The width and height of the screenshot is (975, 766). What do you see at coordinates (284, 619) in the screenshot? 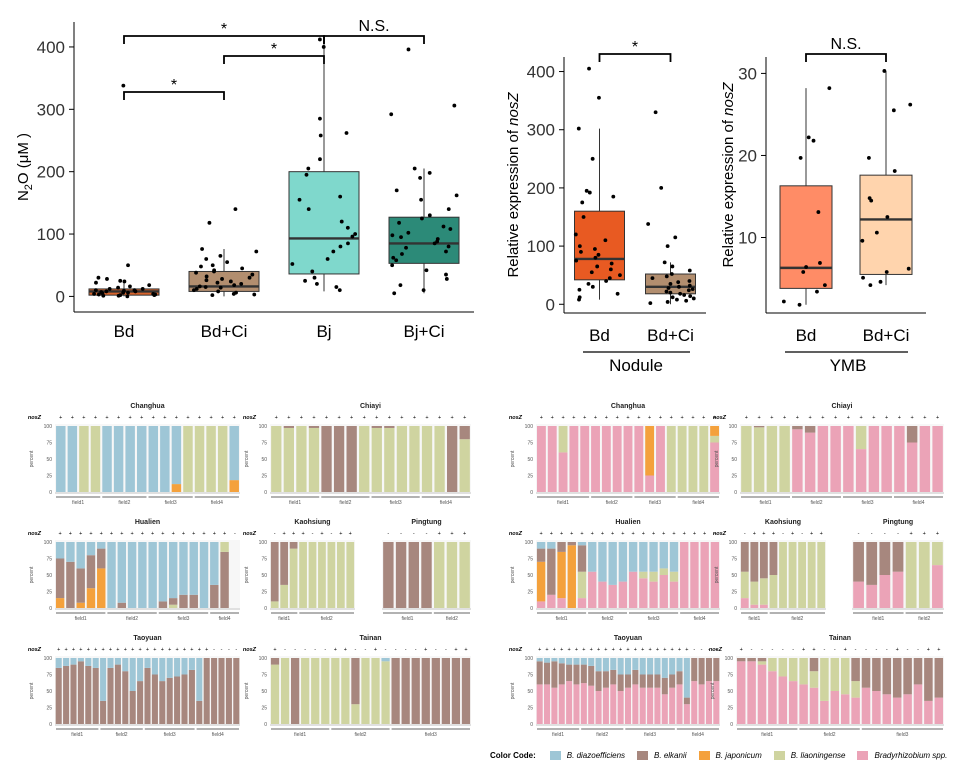
I see `field-label: field1` at bounding box center [284, 619].